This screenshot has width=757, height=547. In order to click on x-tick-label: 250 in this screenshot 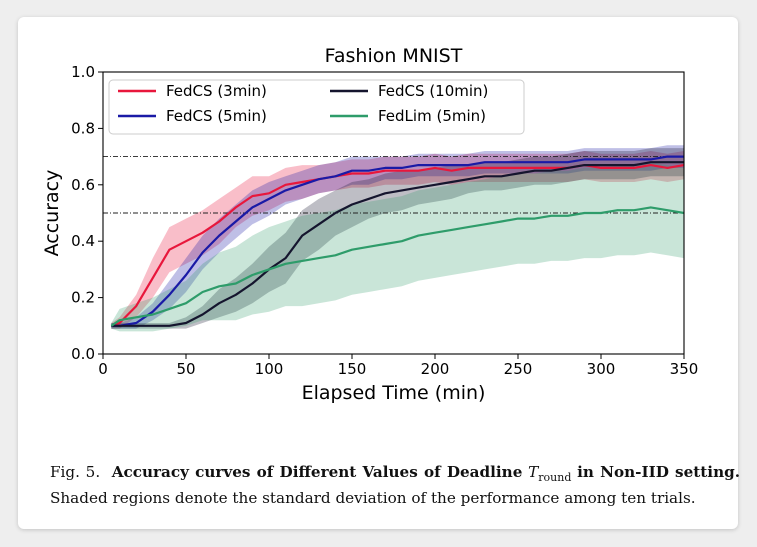, I will do `click(518, 369)`.